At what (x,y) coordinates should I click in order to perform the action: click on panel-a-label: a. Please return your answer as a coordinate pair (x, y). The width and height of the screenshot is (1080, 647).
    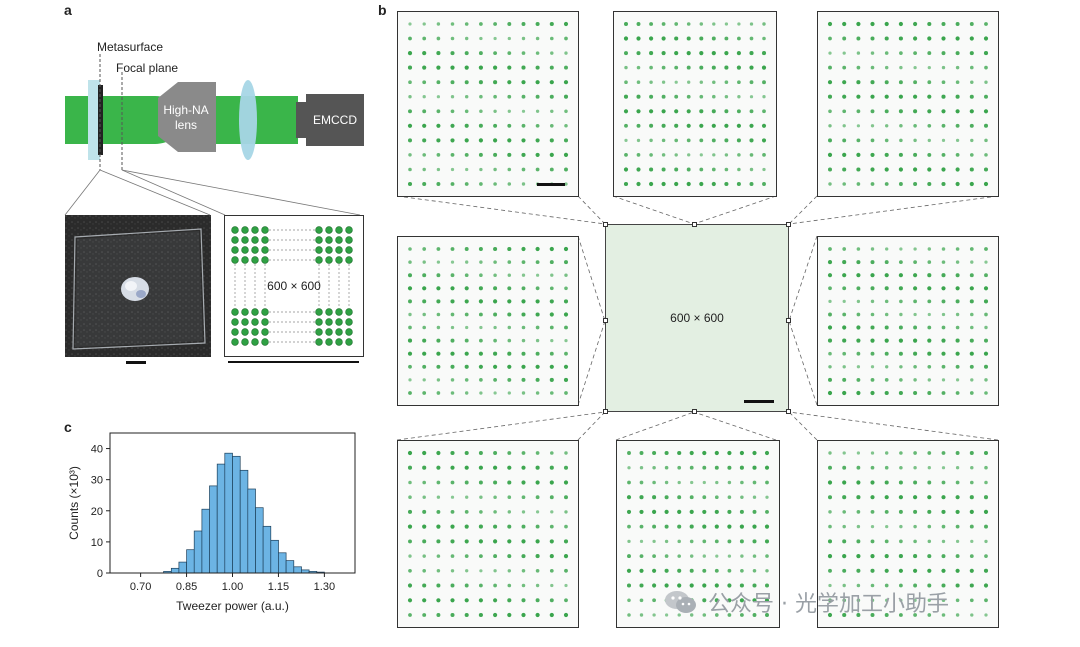
    Looking at the image, I should click on (68, 10).